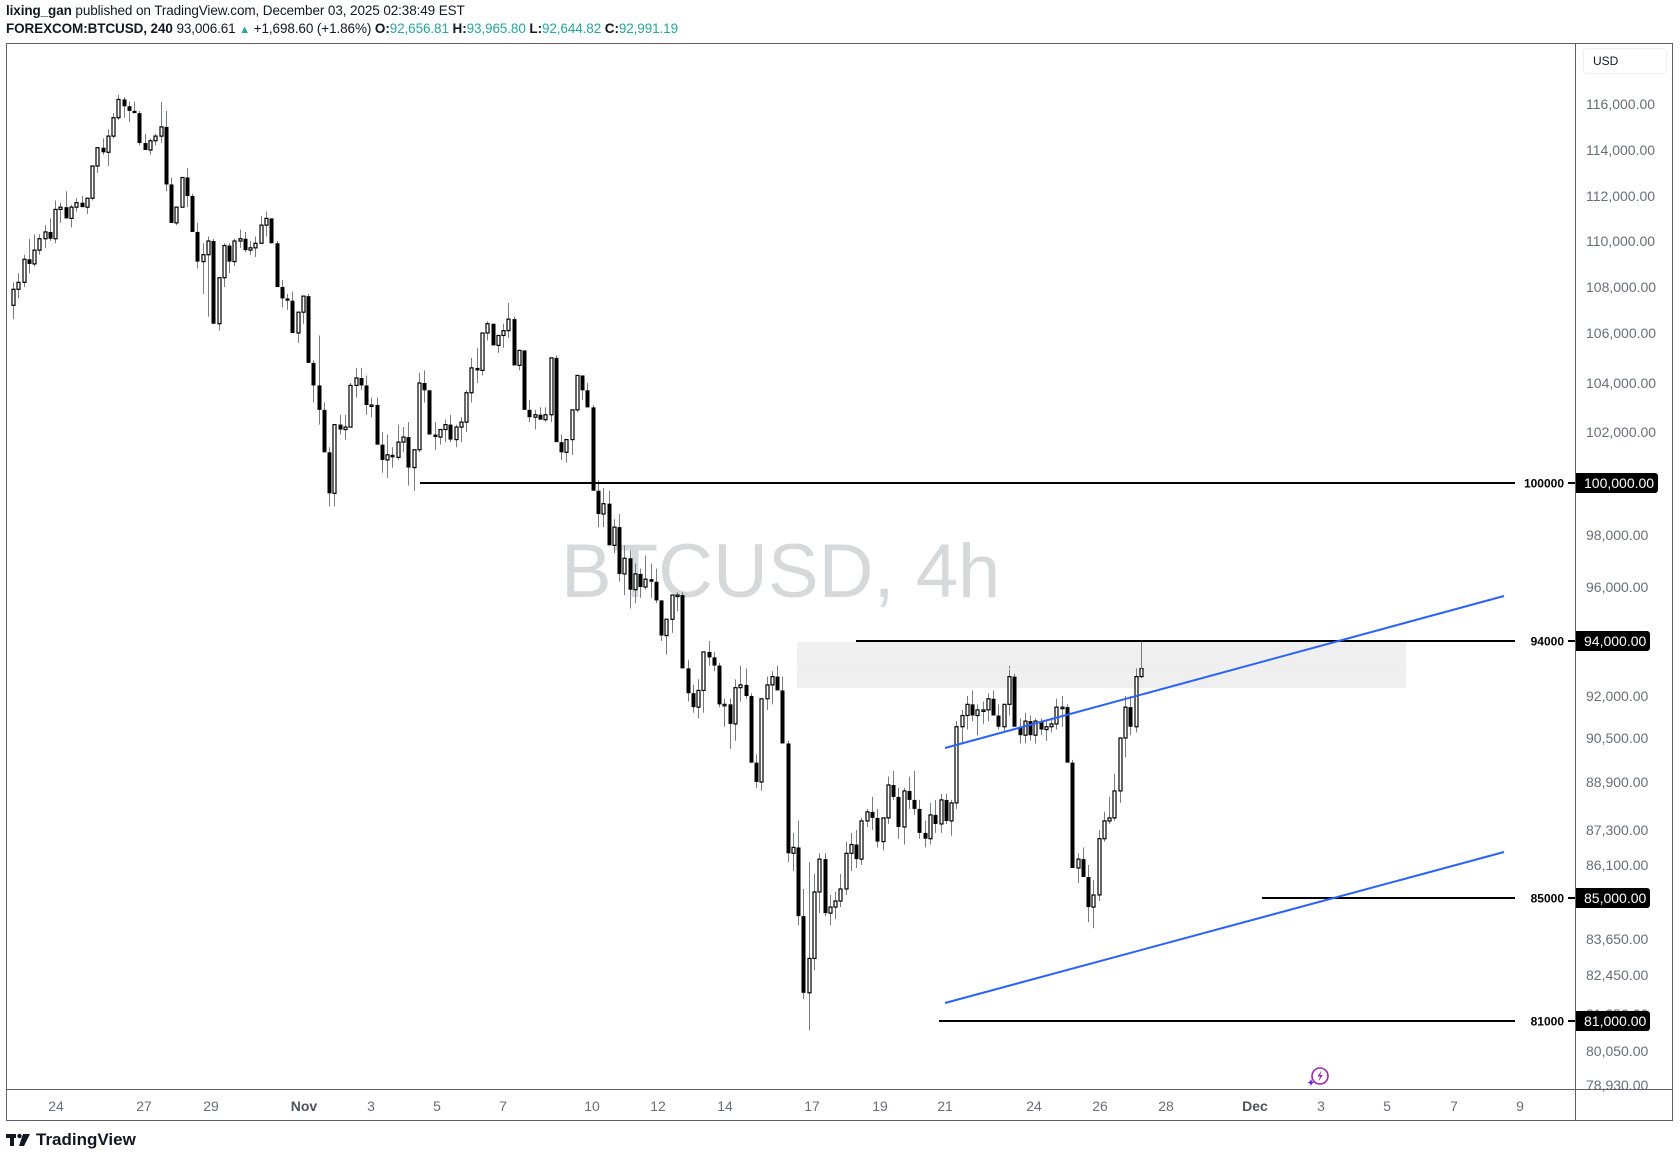 This screenshot has height=1158, width=1680. What do you see at coordinates (71, 1140) in the screenshot?
I see `tradingview-logo: TradingView` at bounding box center [71, 1140].